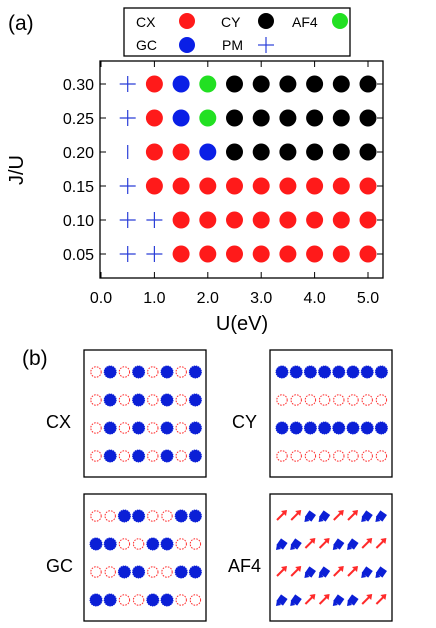  What do you see at coordinates (208, 152) in the screenshot?
I see `gc-marker` at bounding box center [208, 152].